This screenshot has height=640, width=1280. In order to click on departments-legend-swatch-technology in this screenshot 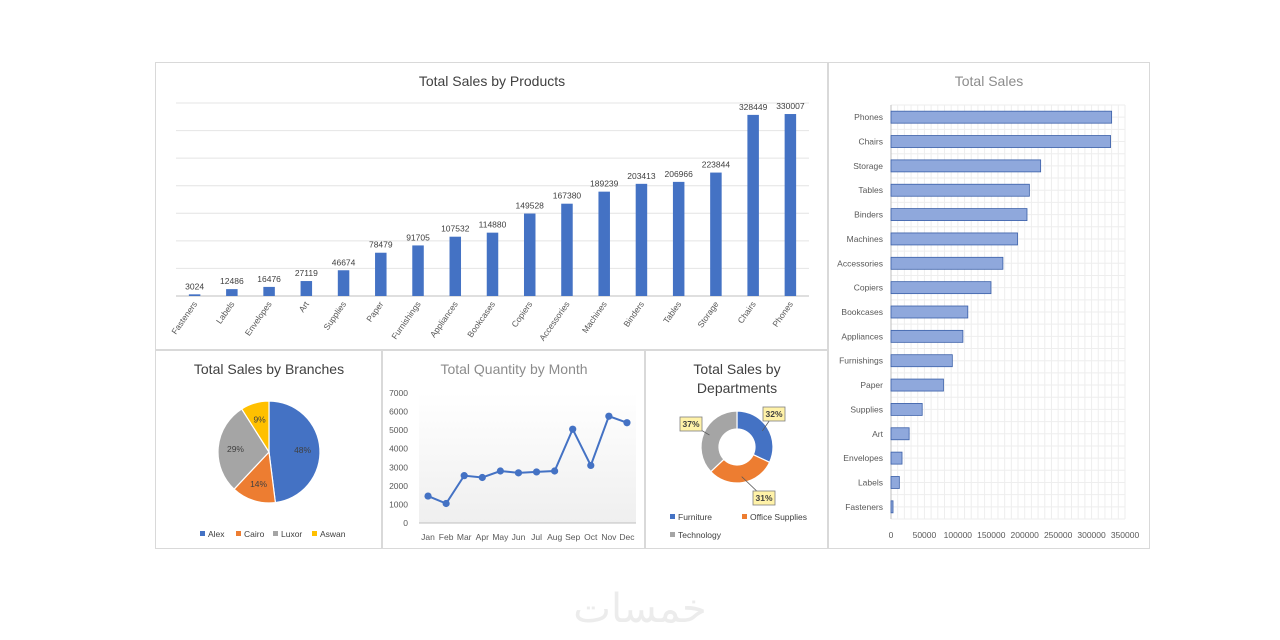, I will do `click(672, 534)`.